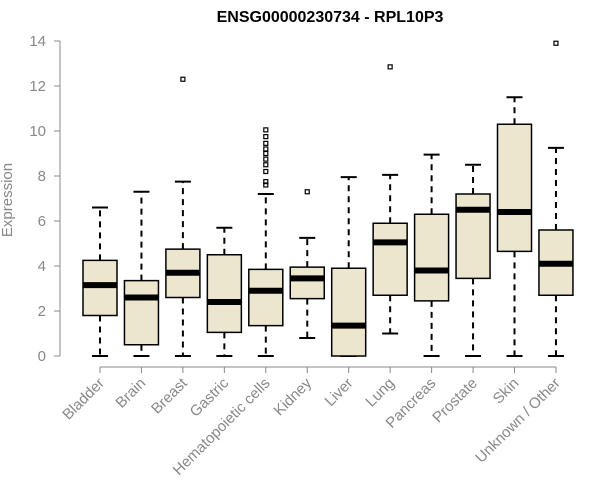 The width and height of the screenshot is (600, 500). Describe the element at coordinates (42, 221) in the screenshot. I see `y-tick-label: 6` at that location.